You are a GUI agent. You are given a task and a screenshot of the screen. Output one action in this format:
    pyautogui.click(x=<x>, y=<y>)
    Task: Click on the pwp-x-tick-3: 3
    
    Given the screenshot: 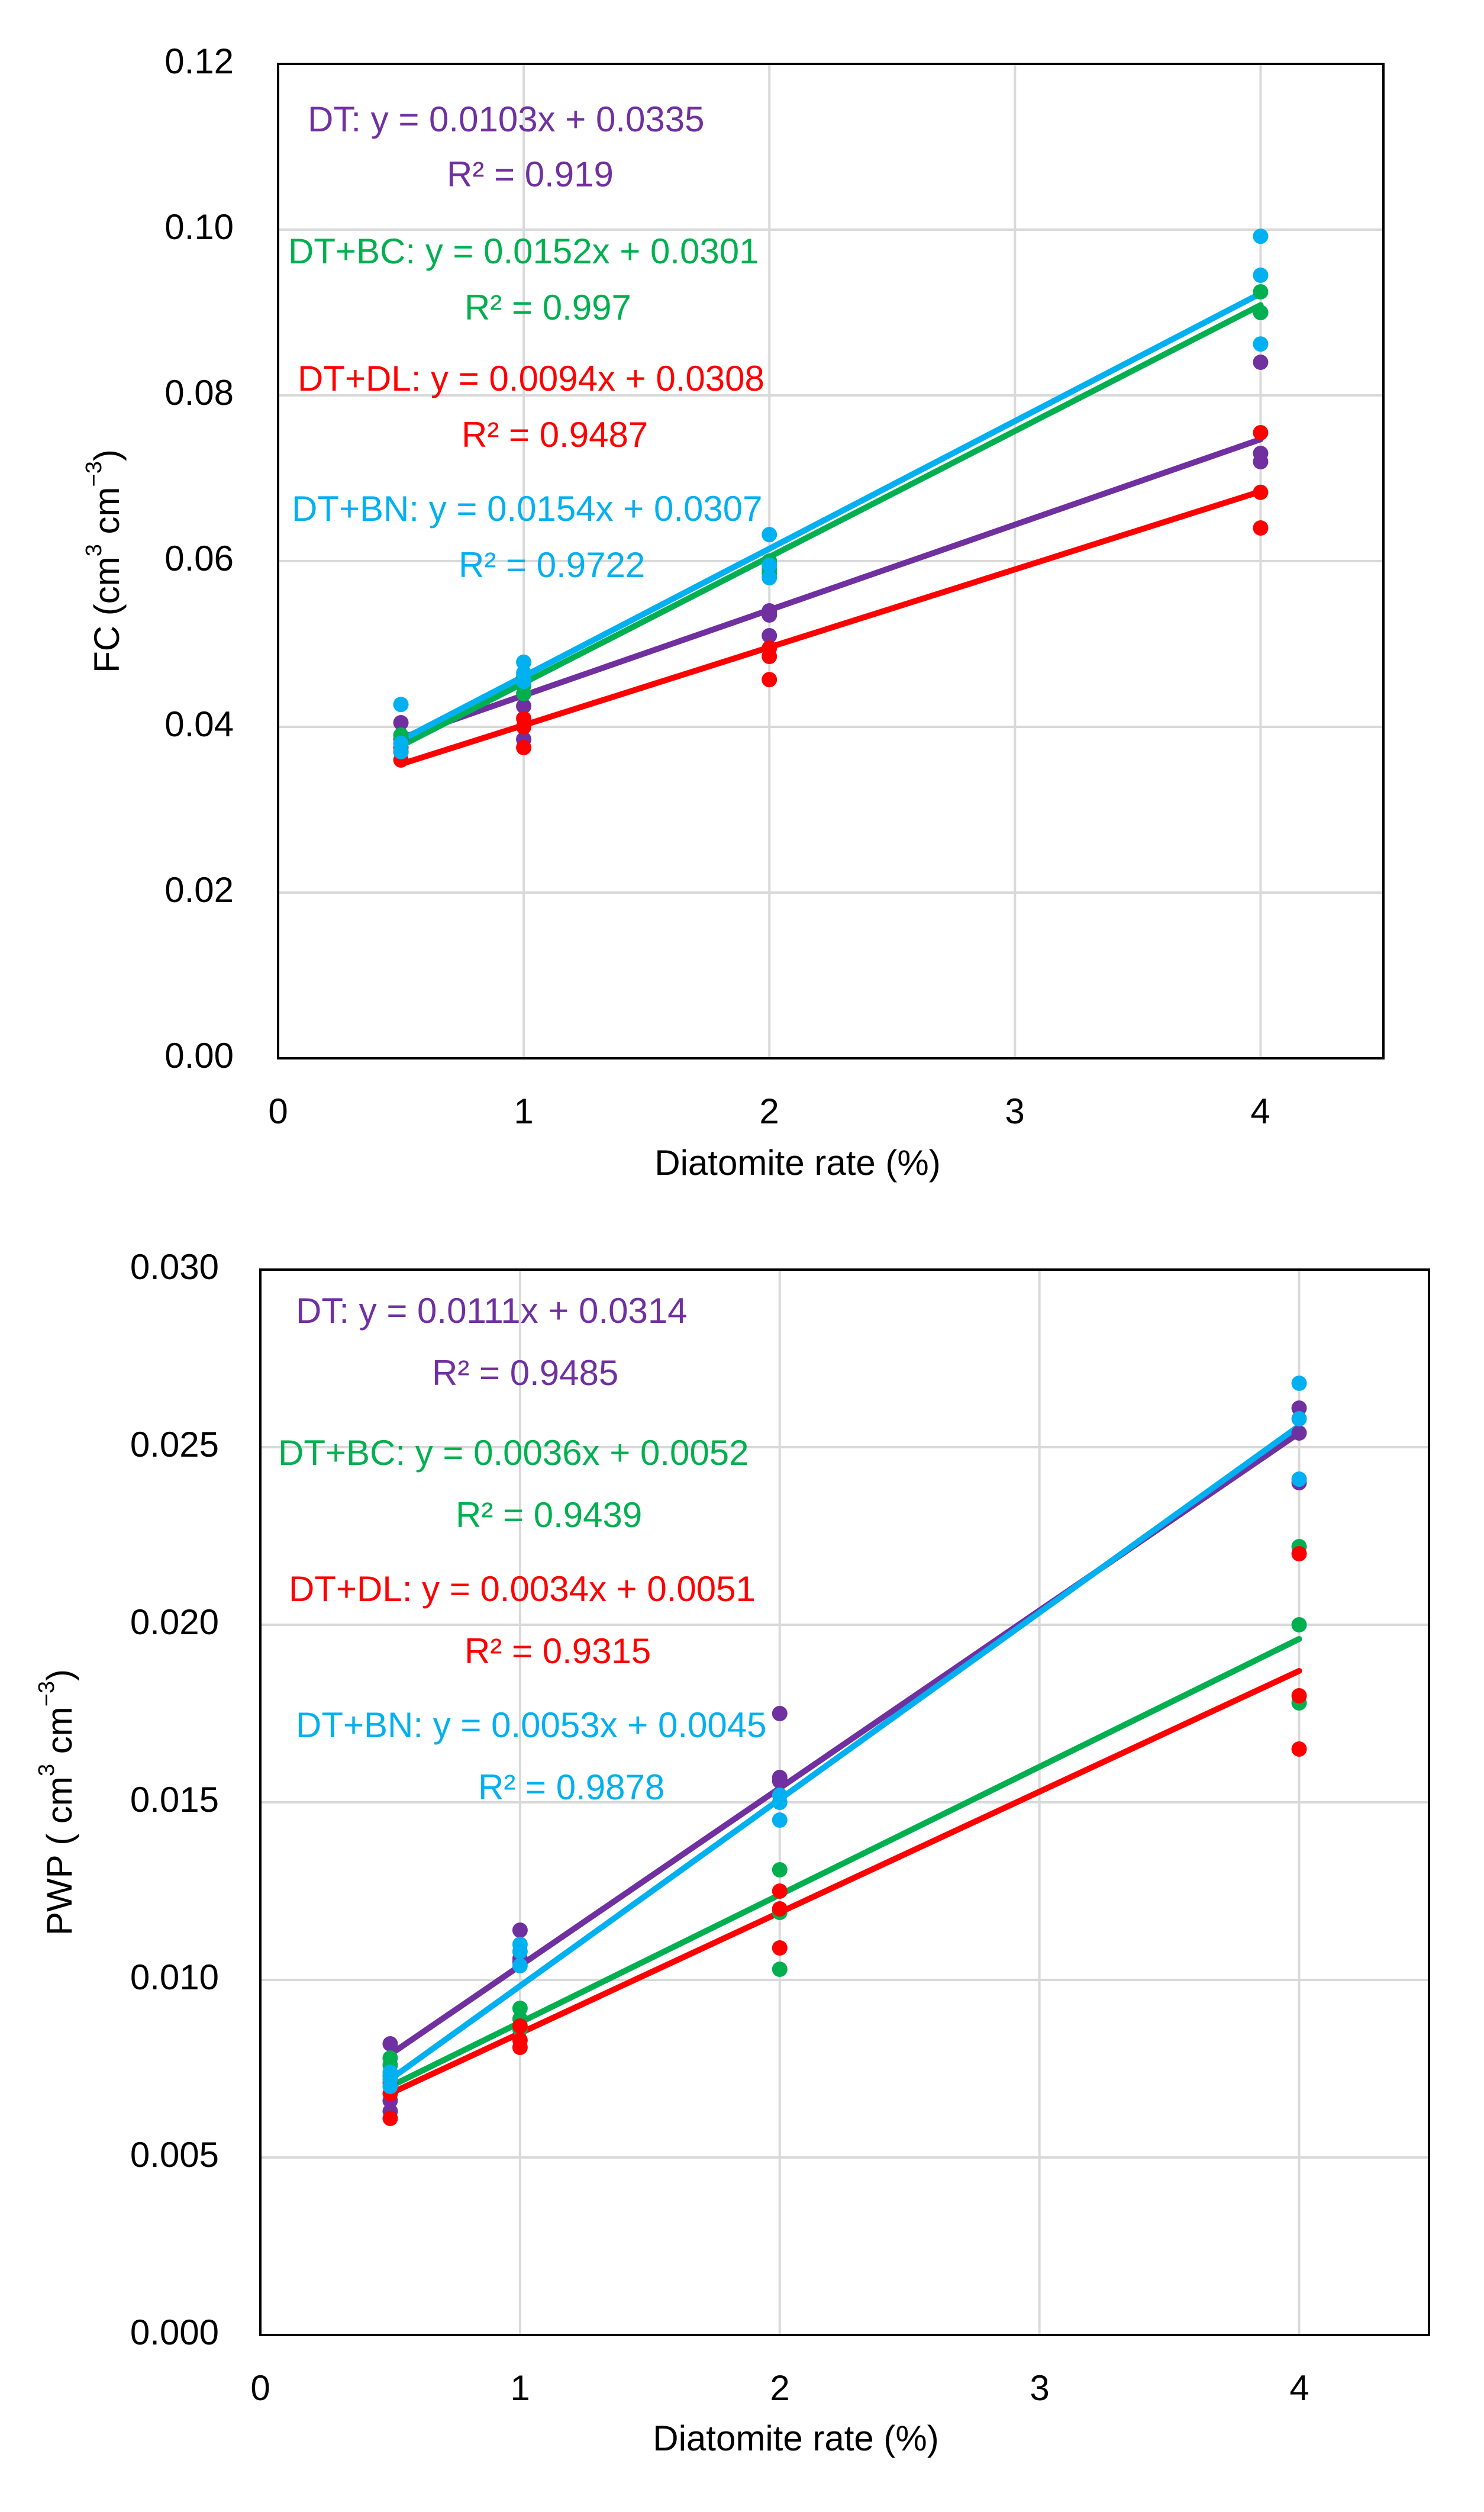 What is the action you would take?
    pyautogui.click(x=1039, y=2388)
    